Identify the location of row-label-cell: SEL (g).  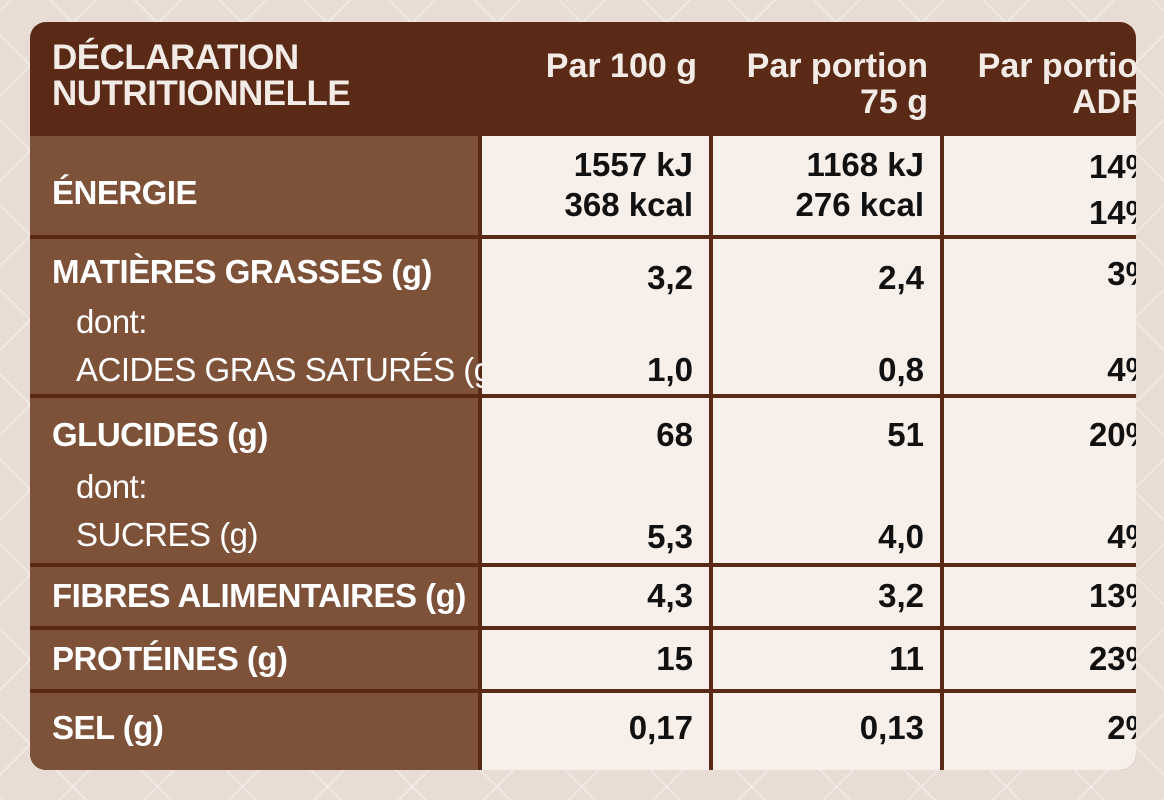
(254, 731).